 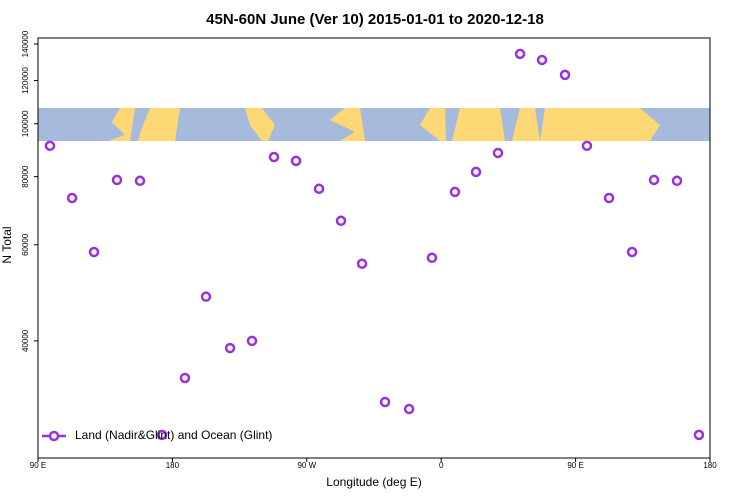 I want to click on legend-label: Land (Nadir&Glint) and Ocean (Glint), so click(x=173, y=435).